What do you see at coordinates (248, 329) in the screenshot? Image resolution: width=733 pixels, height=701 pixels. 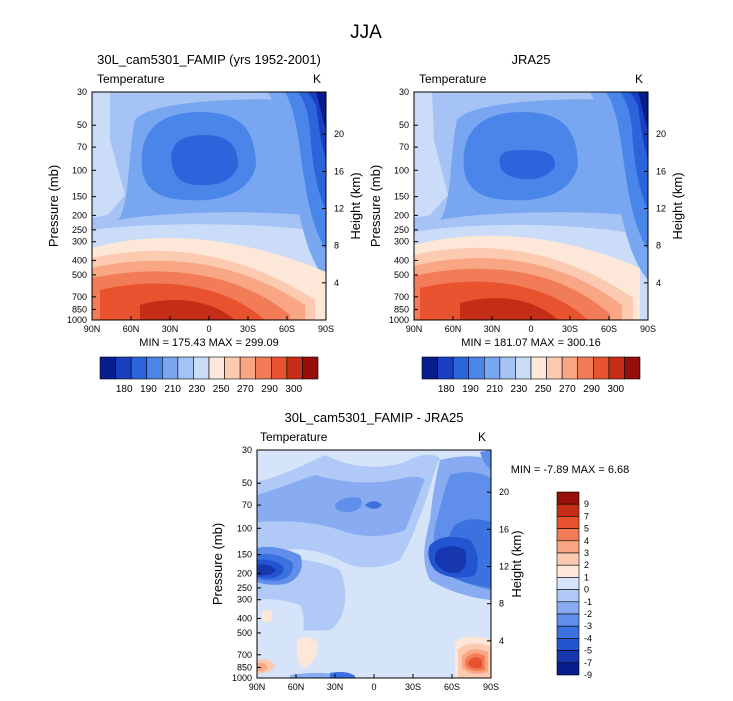 I see `x-tick-label: 30S` at bounding box center [248, 329].